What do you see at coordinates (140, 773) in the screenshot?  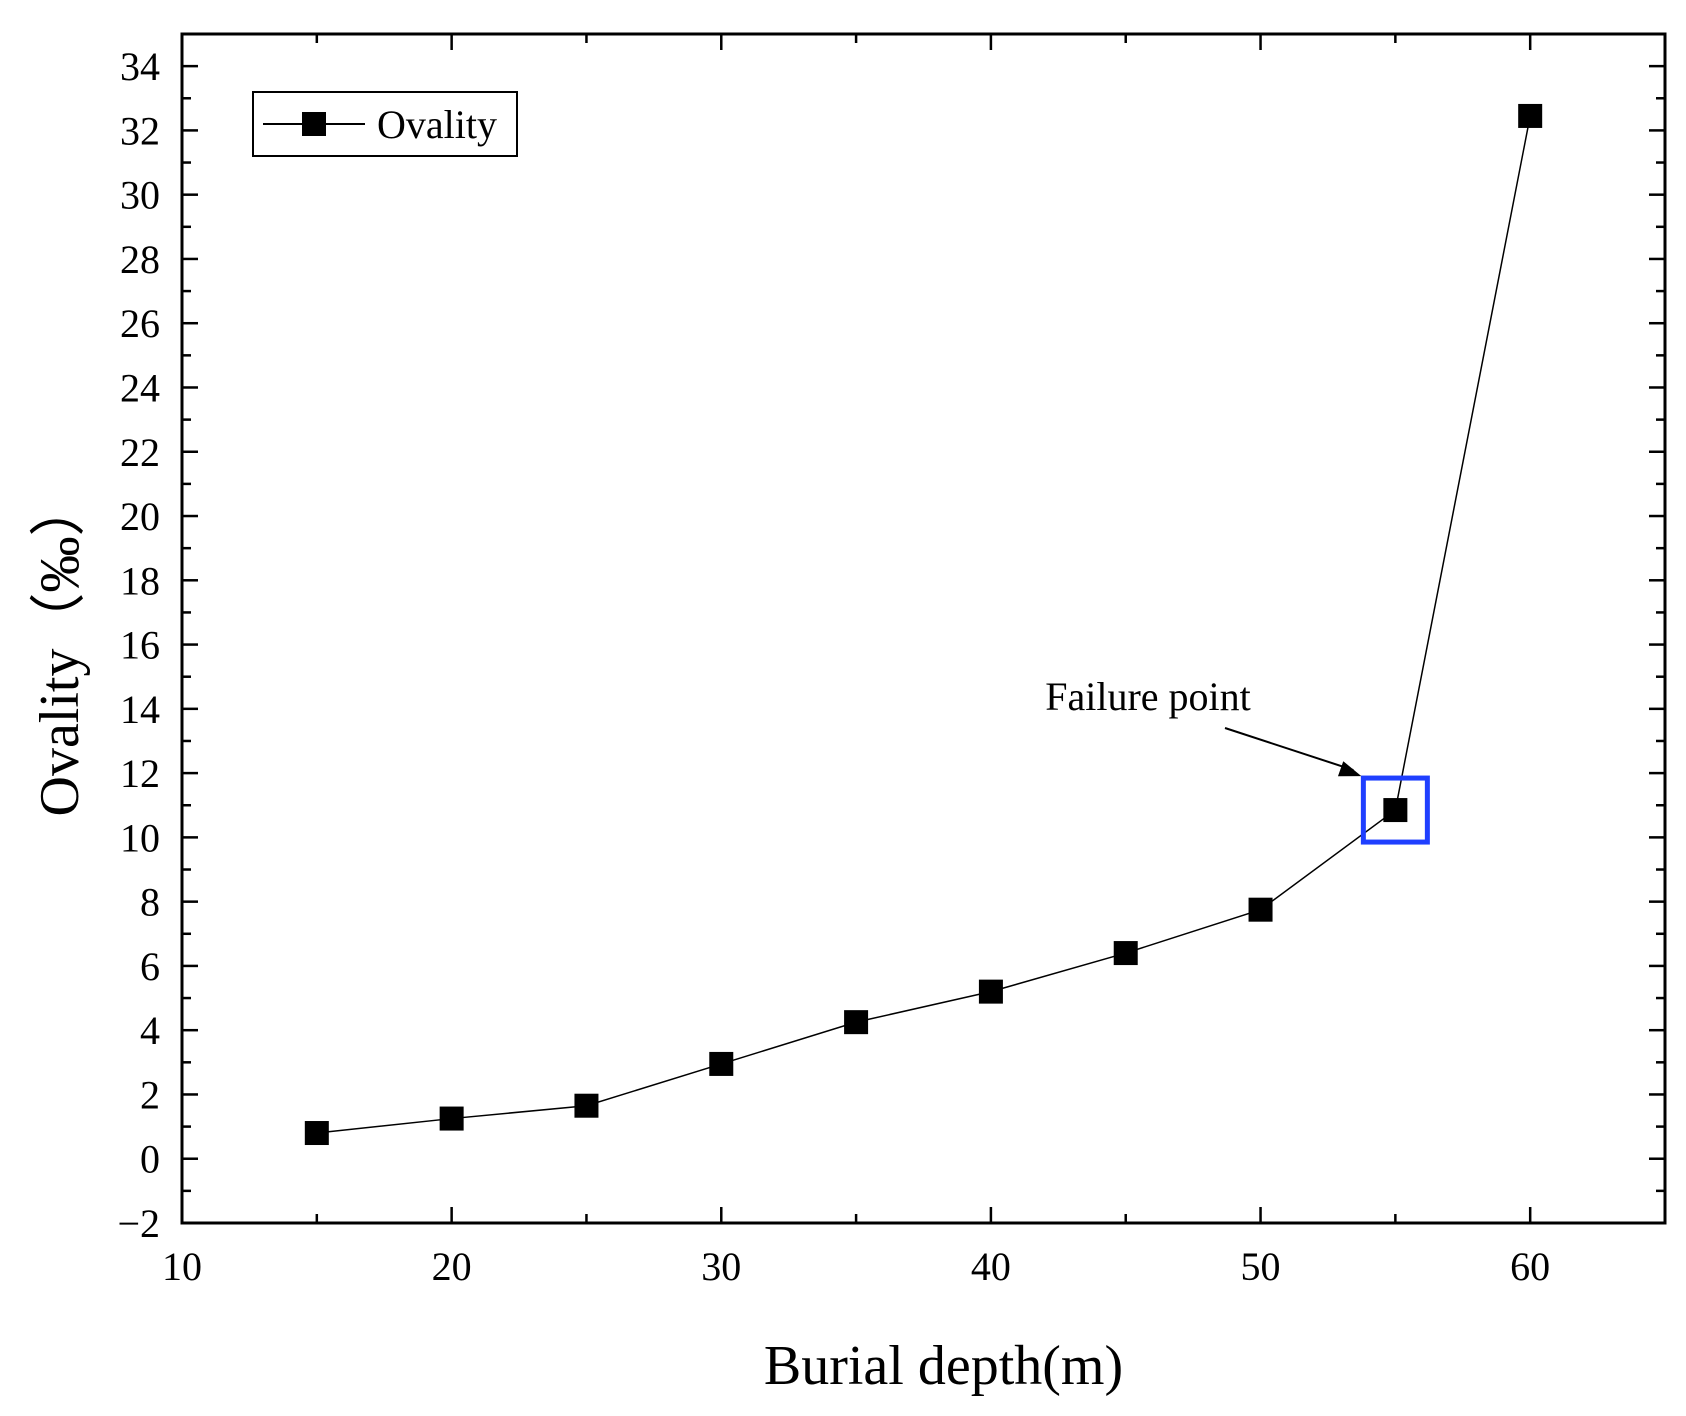 I see `y-tick-label: 12` at bounding box center [140, 773].